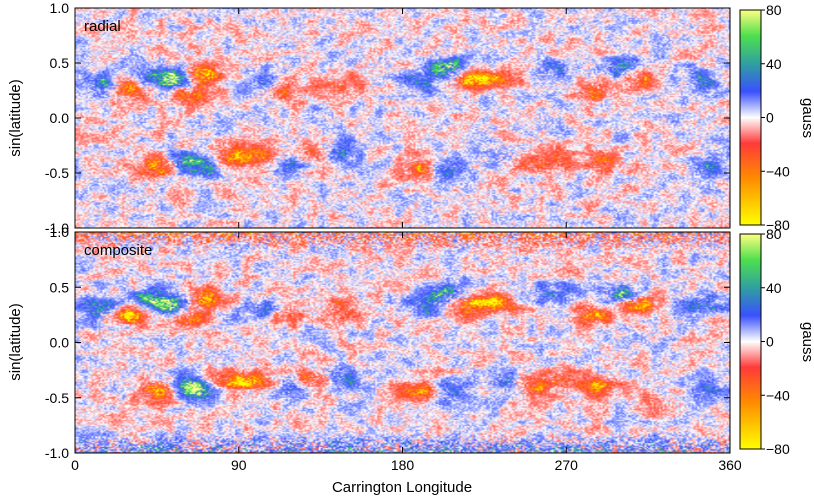 Image resolution: width=814 pixels, height=497 pixels. I want to click on colorbar-ticks-radial: 80 40 0 −40 −80, so click(775, 117).